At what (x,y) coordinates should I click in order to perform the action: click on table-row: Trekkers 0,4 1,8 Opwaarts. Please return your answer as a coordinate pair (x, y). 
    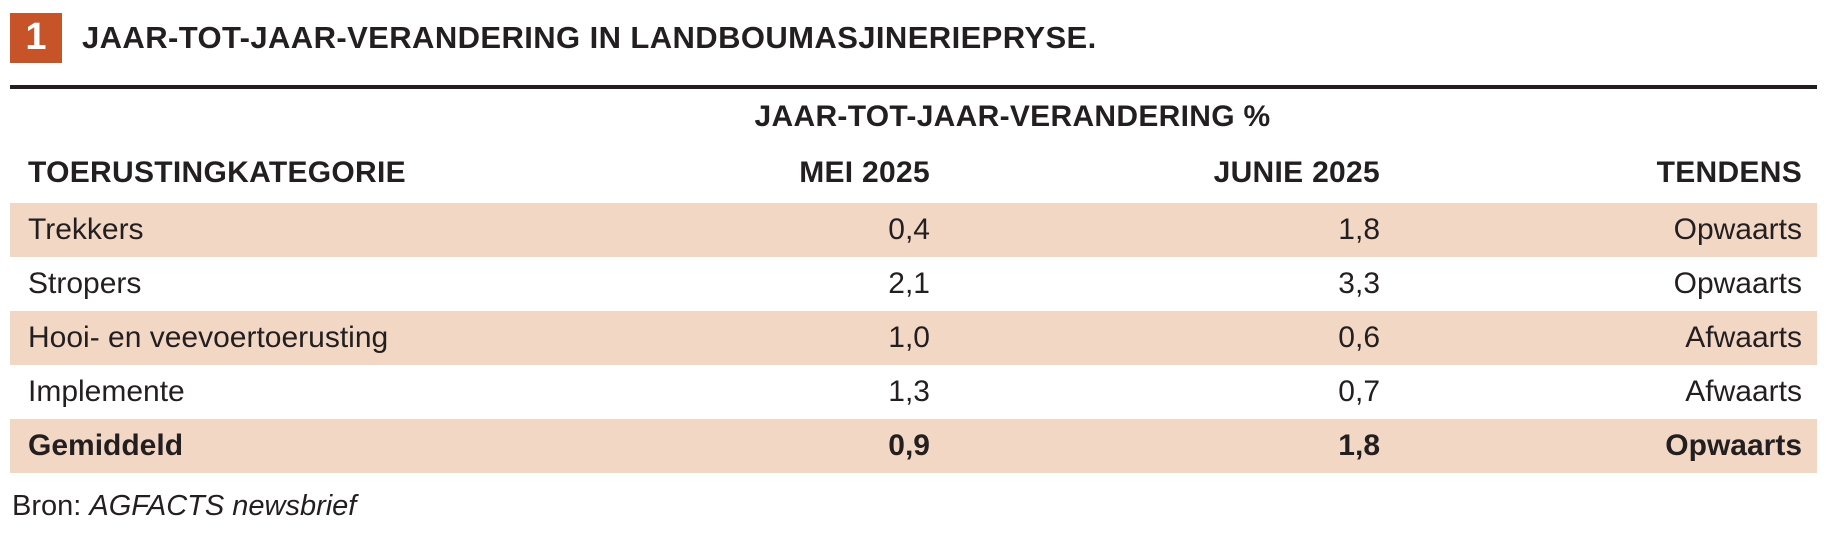
    Looking at the image, I should click on (914, 230).